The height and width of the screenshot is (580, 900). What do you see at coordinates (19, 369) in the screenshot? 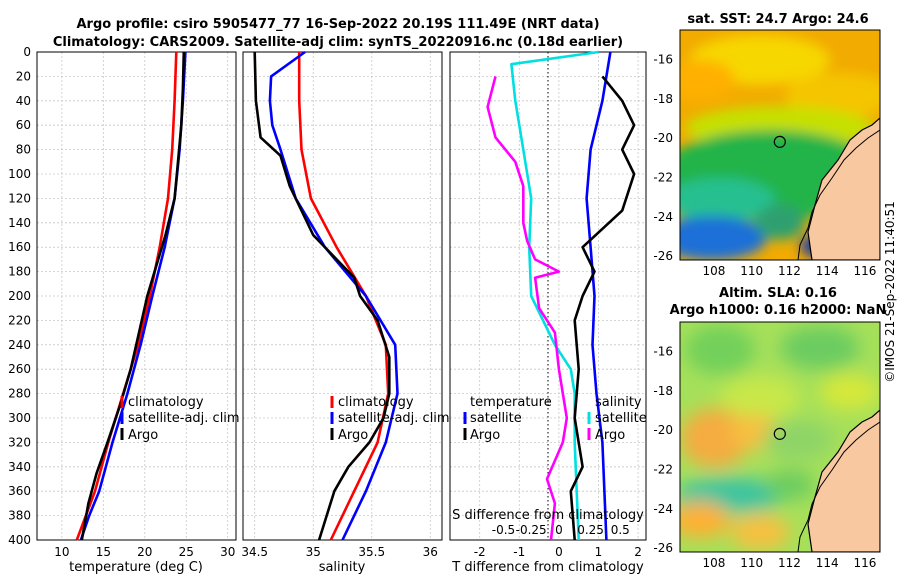
I see `y-tick-label: 260` at bounding box center [19, 369].